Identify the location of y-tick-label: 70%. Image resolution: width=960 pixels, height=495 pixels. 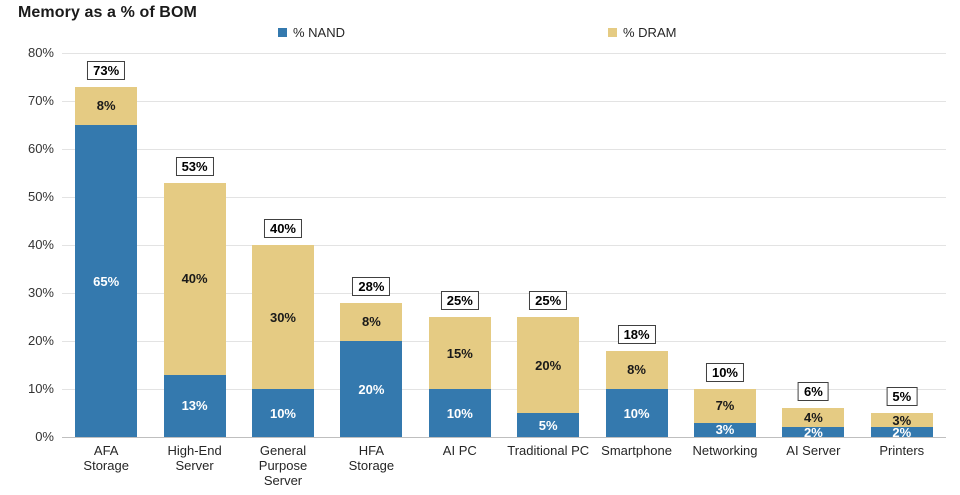
(40, 100).